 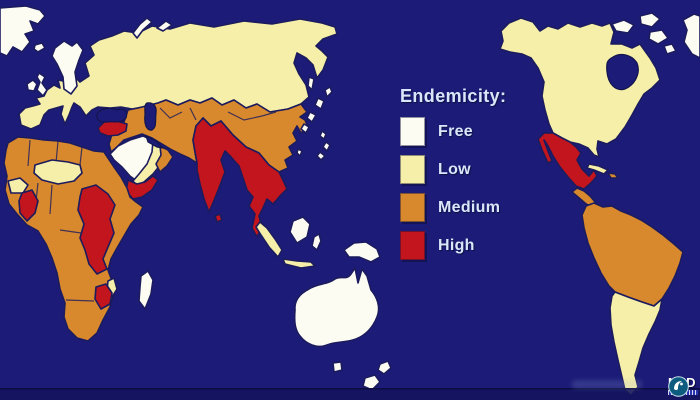 I want to click on legend-title: Endemicity:, so click(x=453, y=96).